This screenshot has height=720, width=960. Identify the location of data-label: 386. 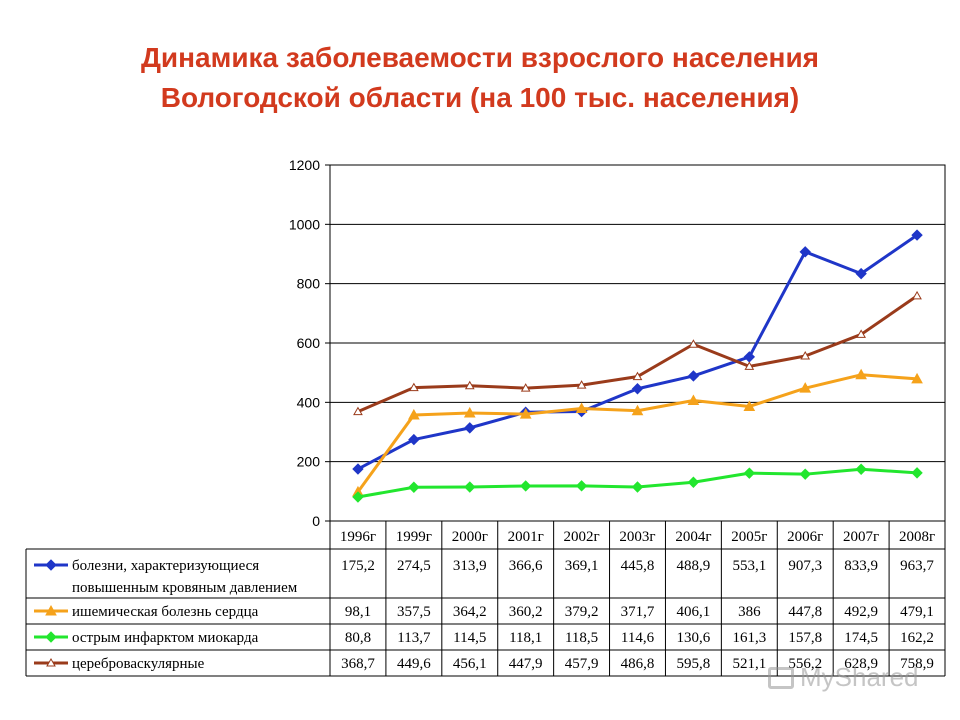
(749, 612).